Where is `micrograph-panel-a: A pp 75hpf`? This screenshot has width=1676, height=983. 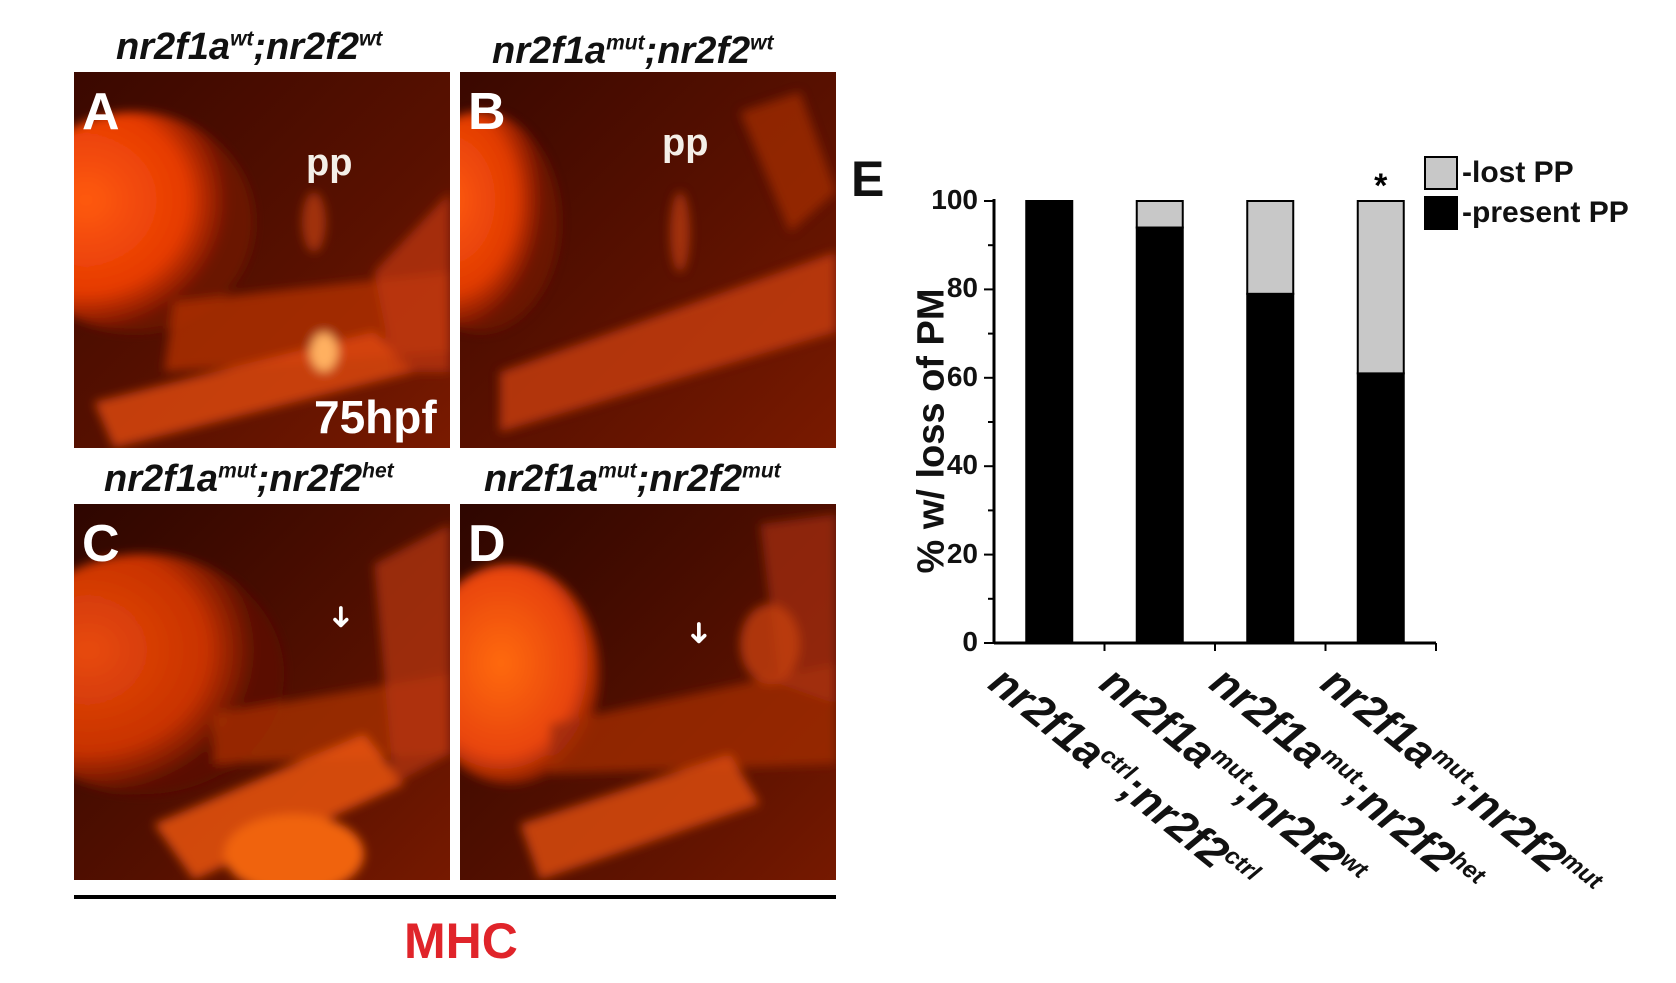
micrograph-panel-a: A pp 75hpf is located at coordinates (262, 260).